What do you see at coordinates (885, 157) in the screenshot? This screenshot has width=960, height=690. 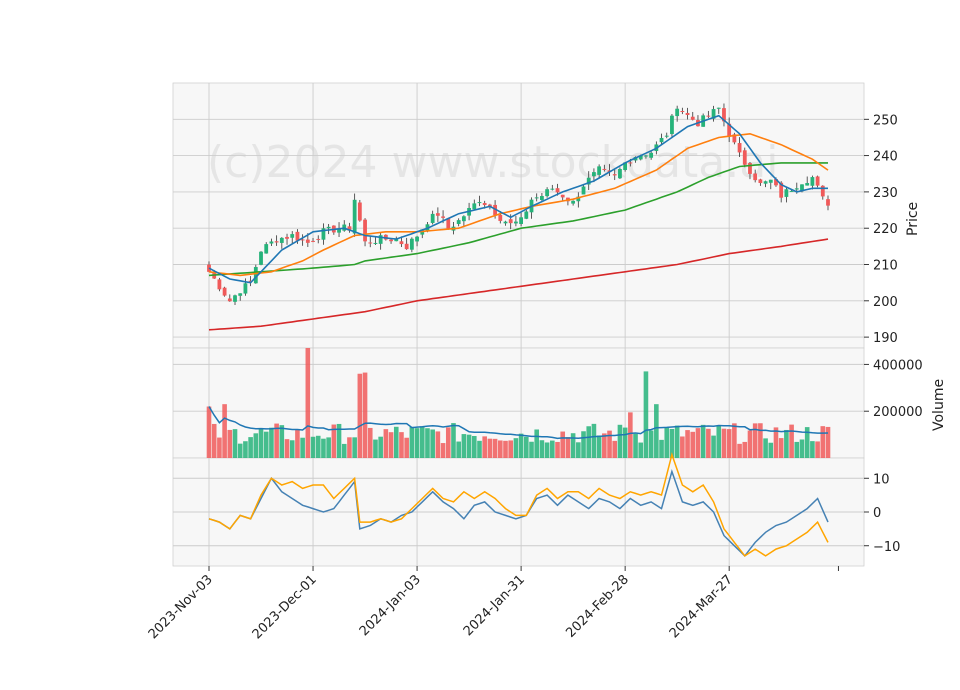 I see `price-tick-label: 240` at bounding box center [885, 157].